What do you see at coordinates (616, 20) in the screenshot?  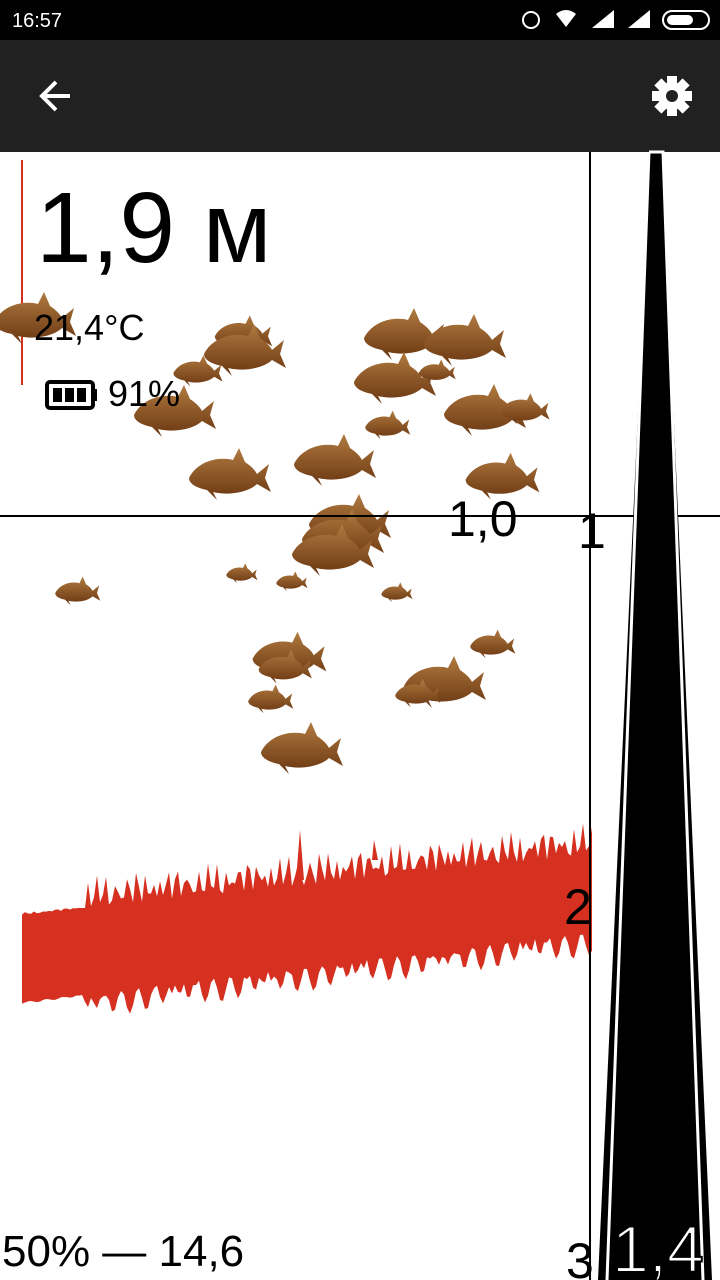 I see `status-icons` at bounding box center [616, 20].